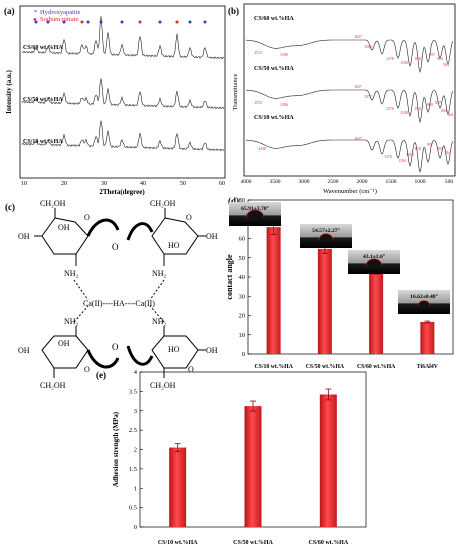  I want to click on xrd-curve-label-50: CS/50 wt.%HA, so click(43, 100).